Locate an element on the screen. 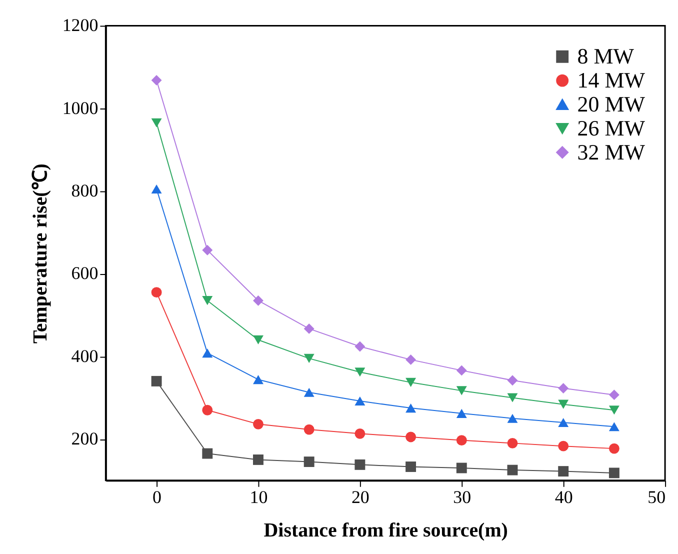 The image size is (678, 554). legend-label: 14 MW is located at coordinates (611, 80).